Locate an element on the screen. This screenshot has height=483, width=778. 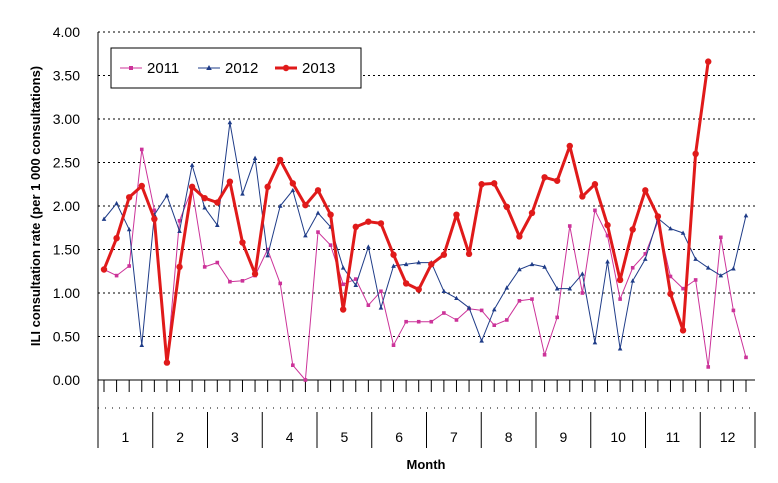
point-2012-w35 is located at coordinates (532, 264).